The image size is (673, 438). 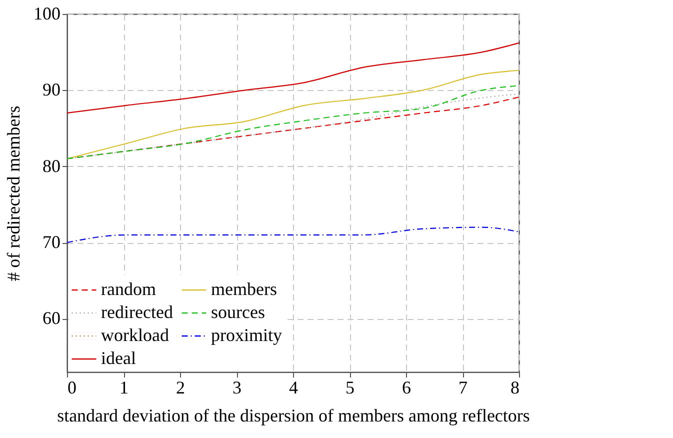 What do you see at coordinates (406, 388) in the screenshot?
I see `x-tick-label: 6` at bounding box center [406, 388].